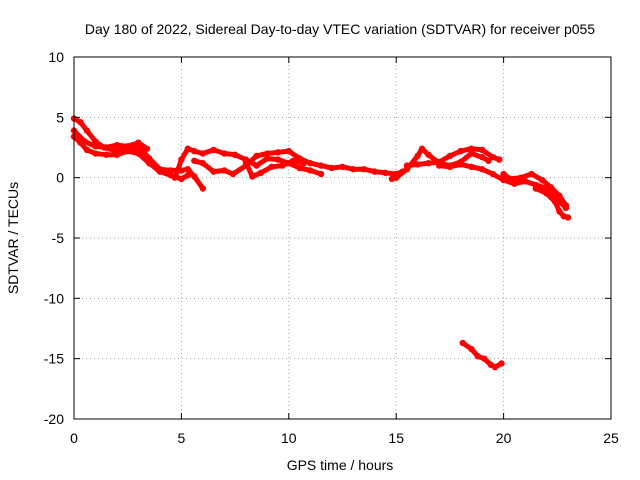 This screenshot has height=480, width=640. I want to click on series-track-h, so click(453, 157).